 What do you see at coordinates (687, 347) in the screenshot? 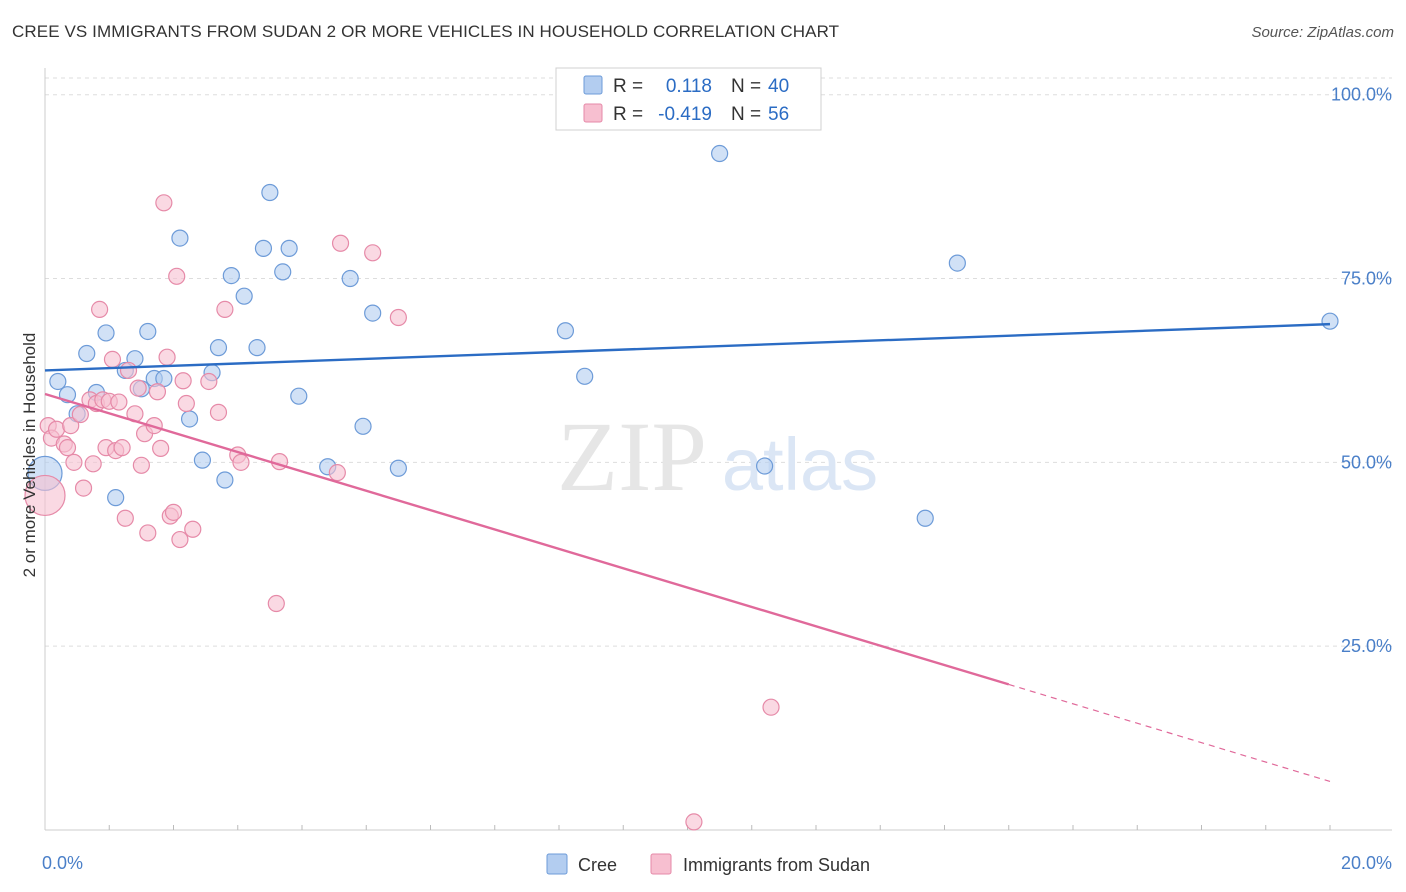
I see `cree-trend-line` at bounding box center [687, 347].